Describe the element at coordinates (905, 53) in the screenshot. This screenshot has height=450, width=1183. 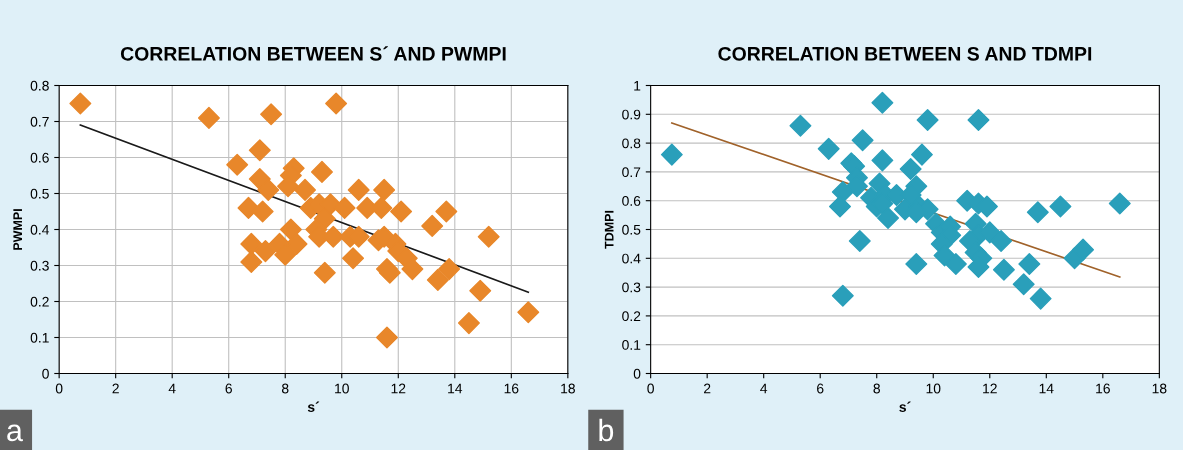
I see `chart-title: CORRELATION BETWEEN S AND TDMPI` at that location.